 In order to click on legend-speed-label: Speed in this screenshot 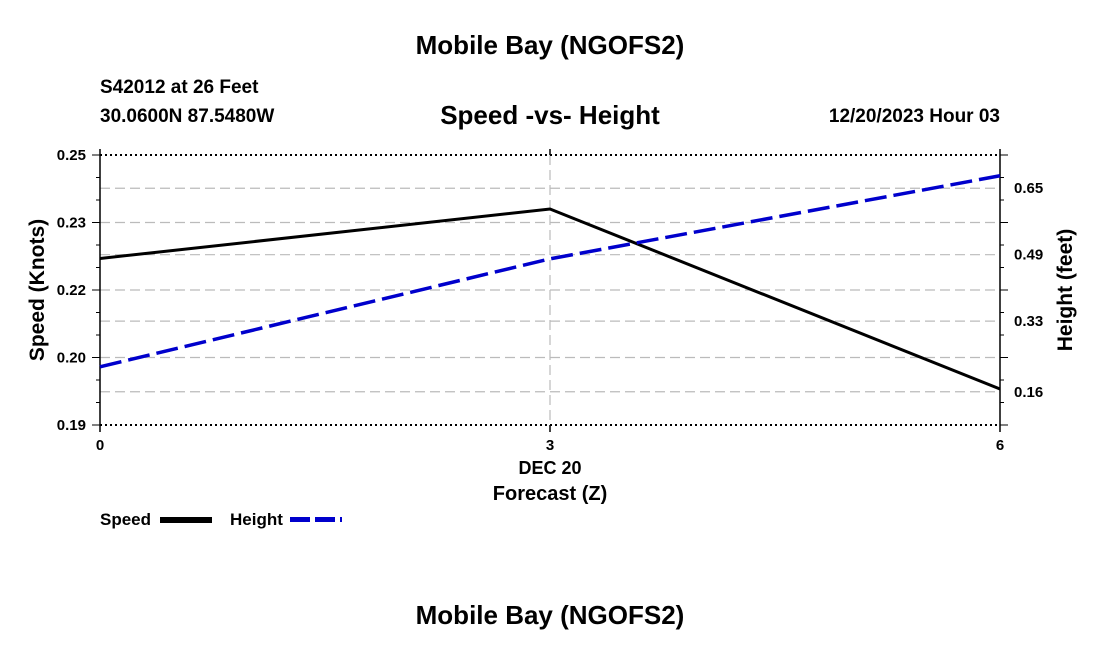, I will do `click(126, 519)`.